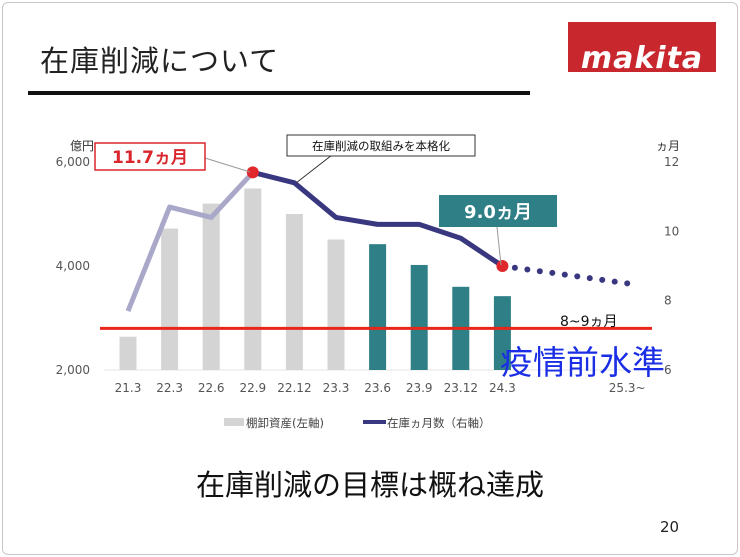 This screenshot has width=740, height=557. I want to click on slide-title: 在庫削減について, so click(160, 61).